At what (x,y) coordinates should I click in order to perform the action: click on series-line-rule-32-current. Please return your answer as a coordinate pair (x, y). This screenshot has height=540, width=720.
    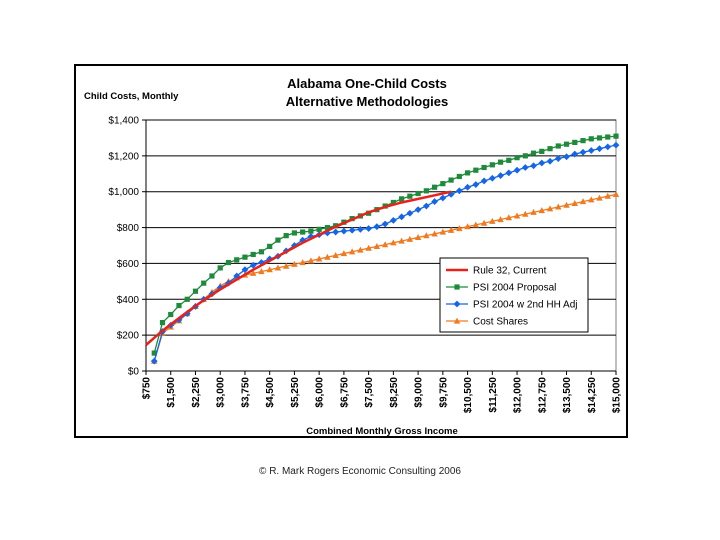
    Looking at the image, I should click on (298, 268).